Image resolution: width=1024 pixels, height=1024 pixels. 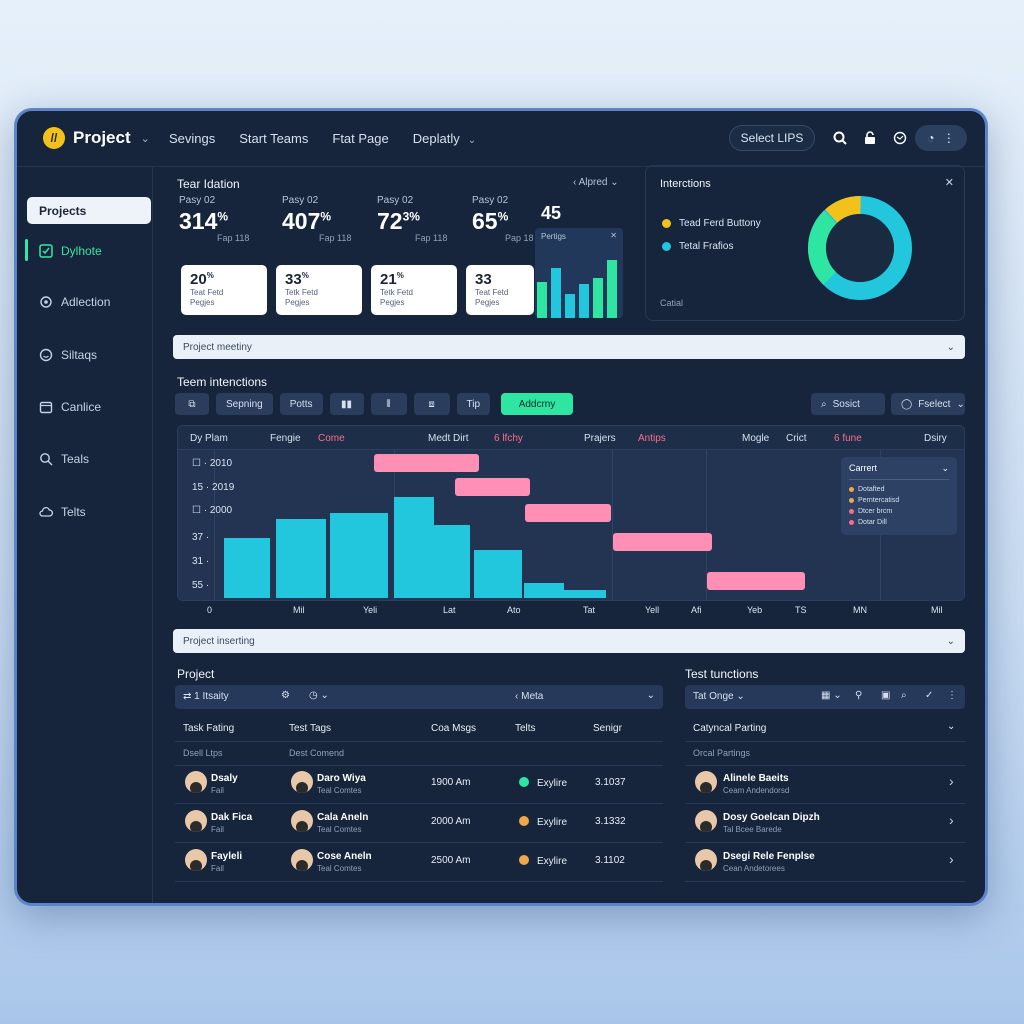 I want to click on sidebar-item-adlection: Adlection, so click(x=74, y=302).